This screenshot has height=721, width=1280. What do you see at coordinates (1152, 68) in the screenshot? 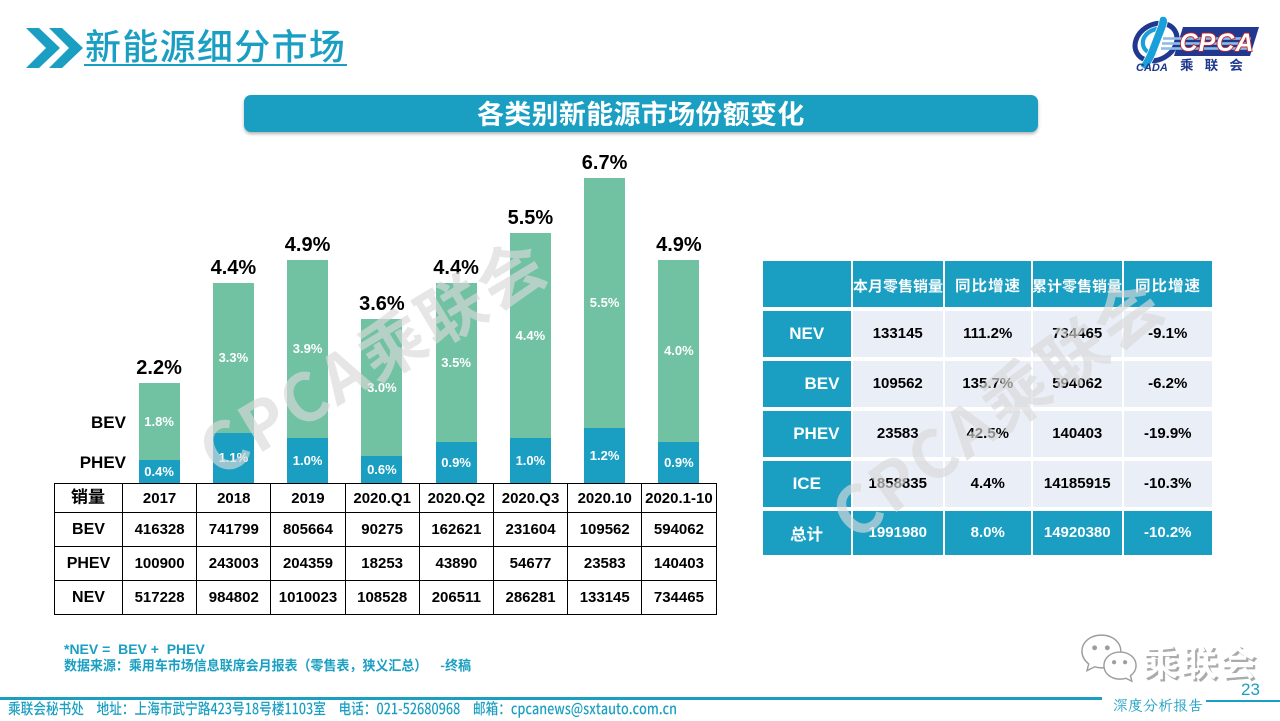
I see `svg-text: CADA` at bounding box center [1152, 68].